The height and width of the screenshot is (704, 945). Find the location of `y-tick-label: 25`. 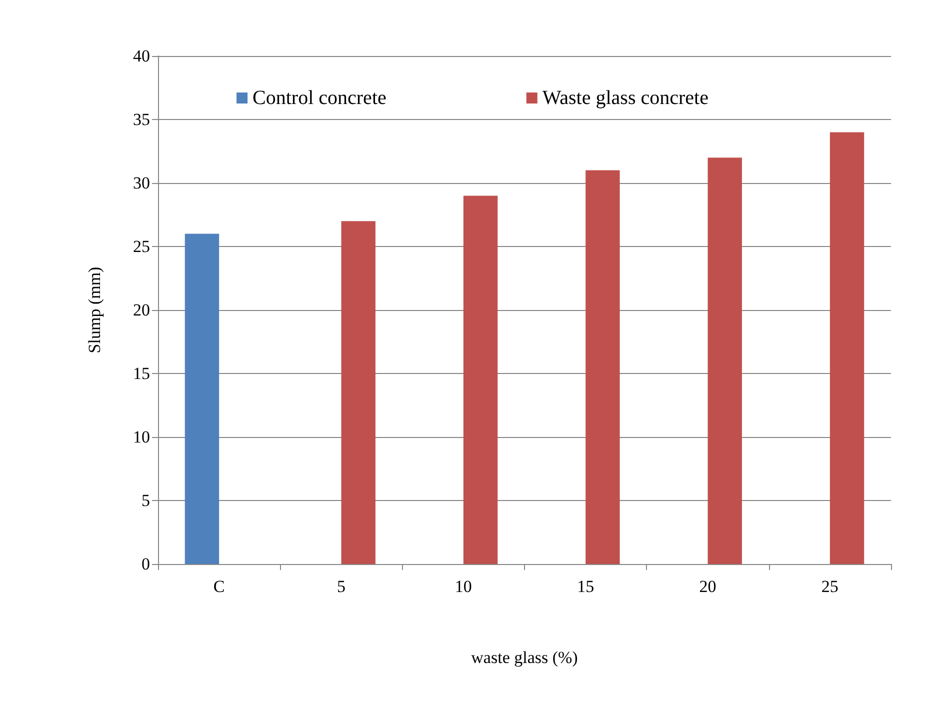

y-tick-label: 25 is located at coordinates (141, 246).